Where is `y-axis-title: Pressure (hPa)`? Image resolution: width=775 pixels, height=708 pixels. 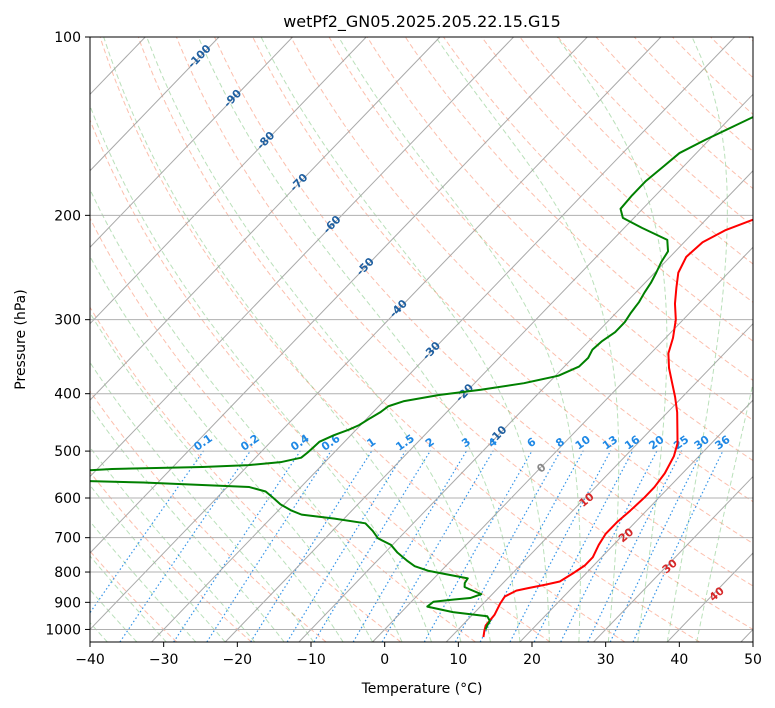
y-axis-title: Pressure (hPa) is located at coordinates (21, 339).